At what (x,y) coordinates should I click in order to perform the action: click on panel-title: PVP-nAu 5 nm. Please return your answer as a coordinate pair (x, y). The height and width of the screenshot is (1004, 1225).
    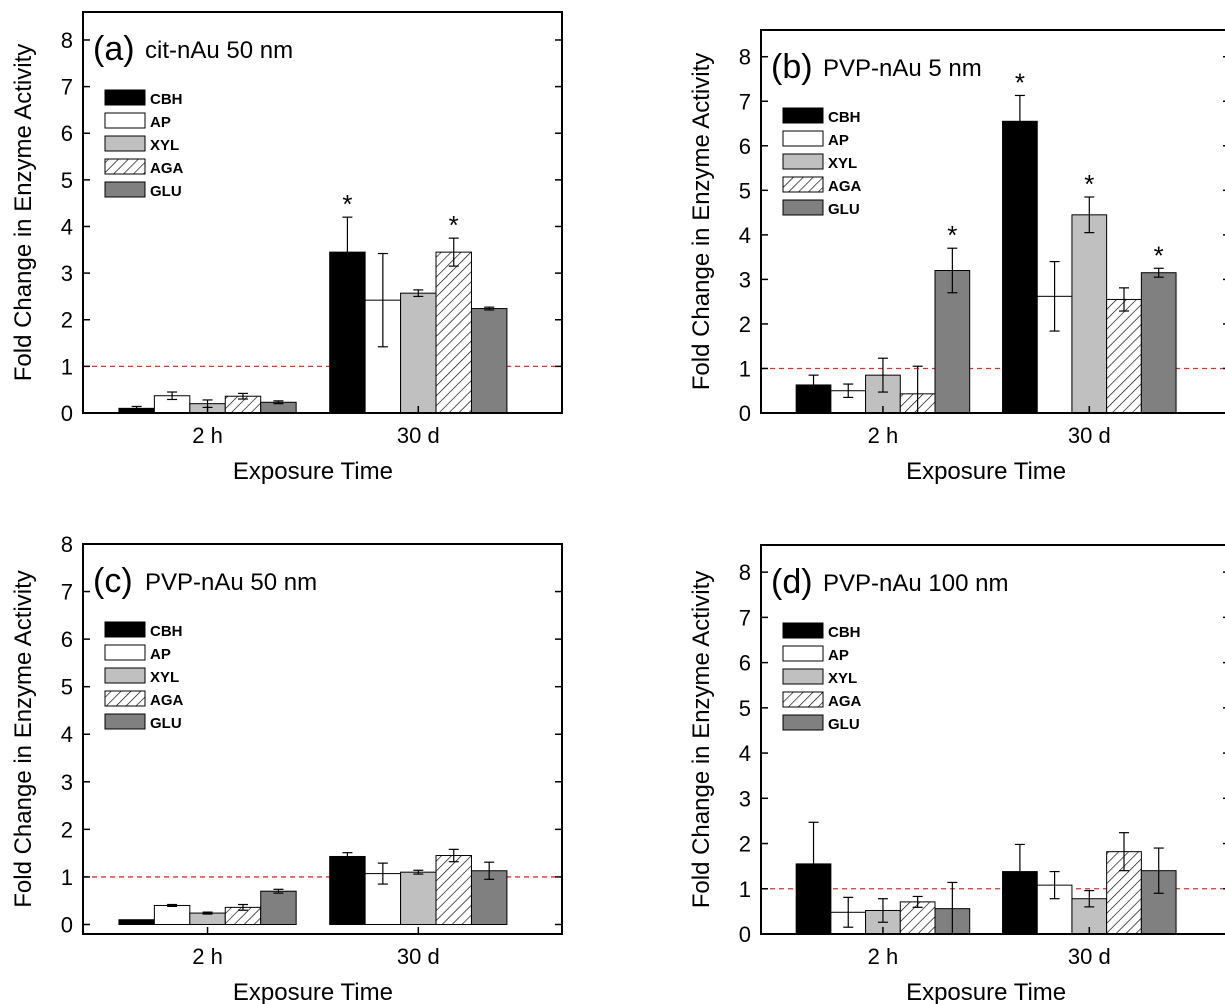
    Looking at the image, I should click on (902, 68).